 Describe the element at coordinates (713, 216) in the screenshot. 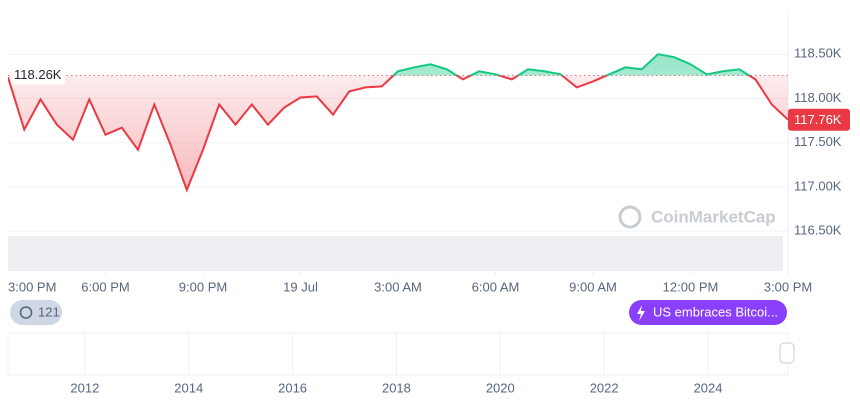

I see `watermark-text: CoinMarketCap` at that location.